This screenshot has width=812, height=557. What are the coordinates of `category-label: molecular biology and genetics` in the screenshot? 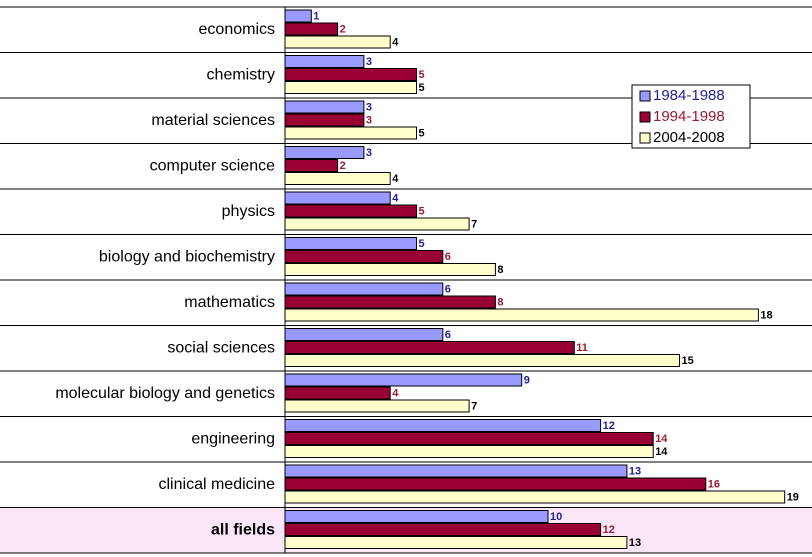 It's located at (165, 393).